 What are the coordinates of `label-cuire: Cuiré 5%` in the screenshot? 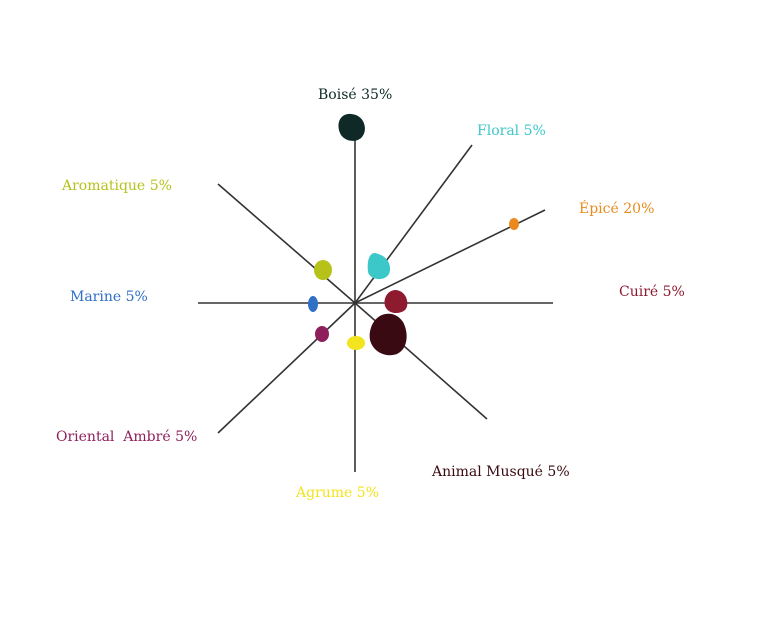 It's located at (652, 292).